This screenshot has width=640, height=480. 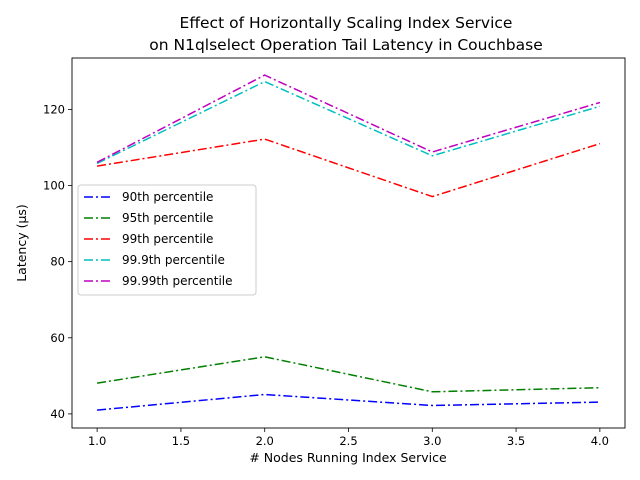 What do you see at coordinates (173, 260) in the screenshot?
I see `legend-label-3: 99.9th percentile` at bounding box center [173, 260].